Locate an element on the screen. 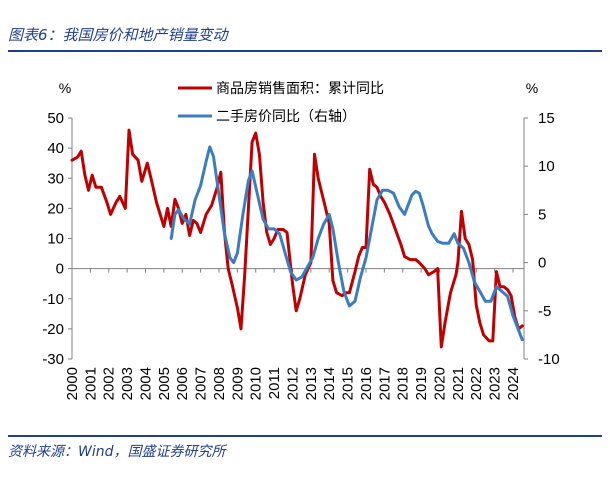 The image size is (610, 480). x-tick-label: 2003 is located at coordinates (127, 383).